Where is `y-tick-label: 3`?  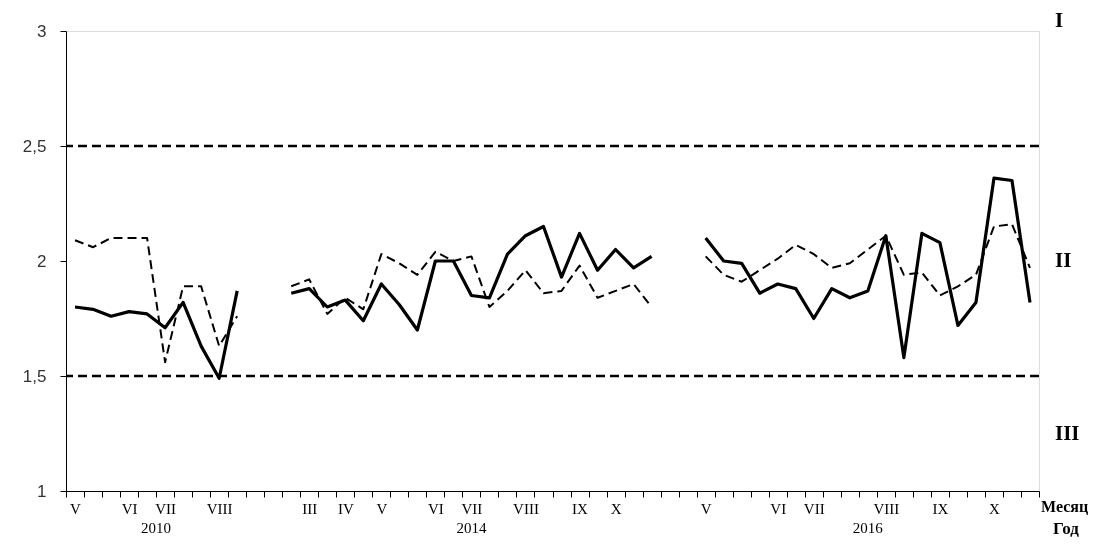 y-tick-label: 3 is located at coordinates (42, 31).